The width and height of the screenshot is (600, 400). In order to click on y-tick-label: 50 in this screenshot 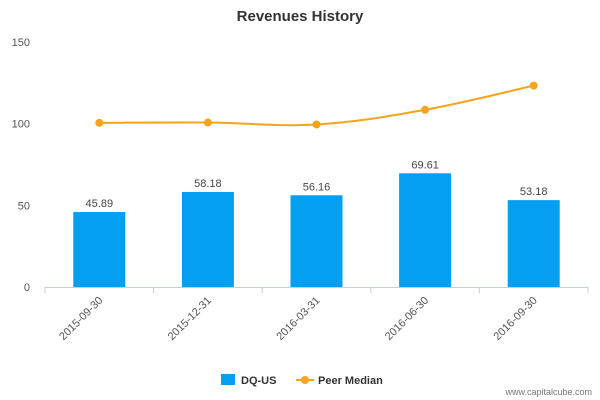, I will do `click(24, 206)`.